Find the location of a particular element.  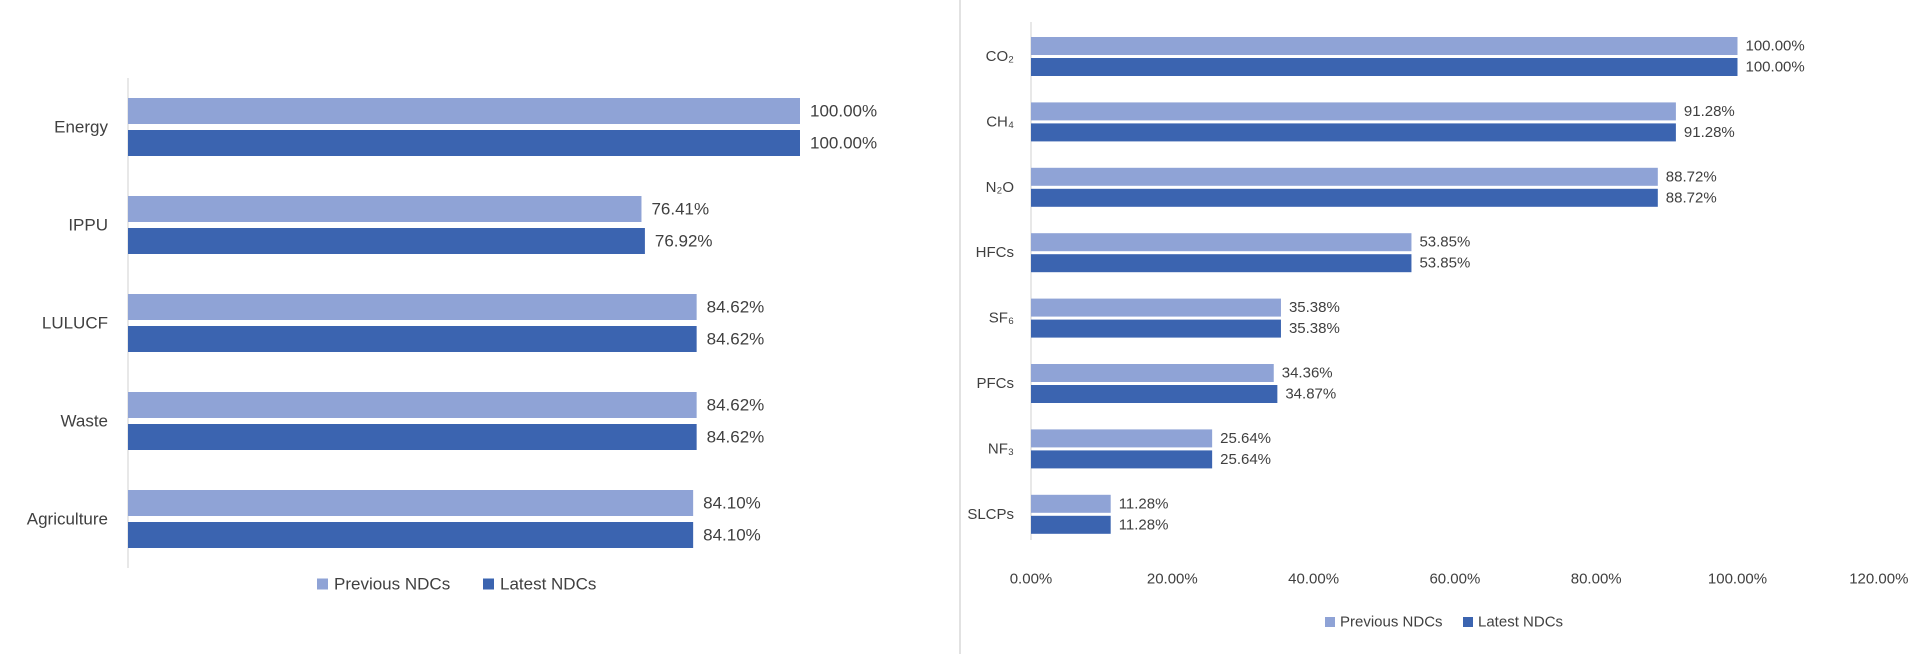

bar-latest-ndcs-energy is located at coordinates (464, 143).